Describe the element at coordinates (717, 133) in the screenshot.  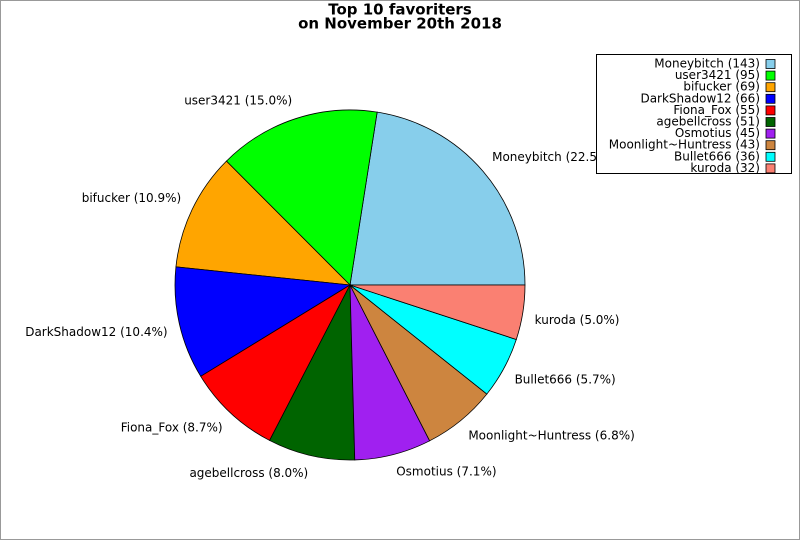
I see `legend-label: Osmotius (45)` at that location.